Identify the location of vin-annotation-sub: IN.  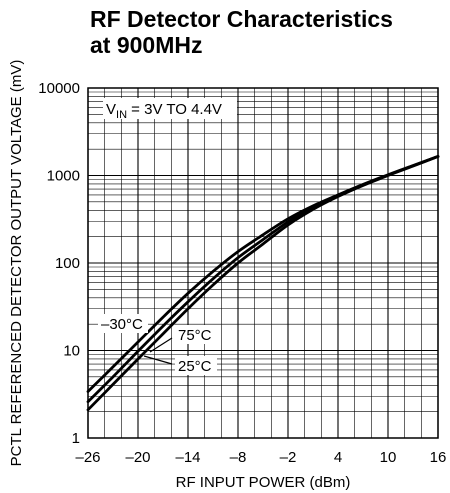
(121, 115).